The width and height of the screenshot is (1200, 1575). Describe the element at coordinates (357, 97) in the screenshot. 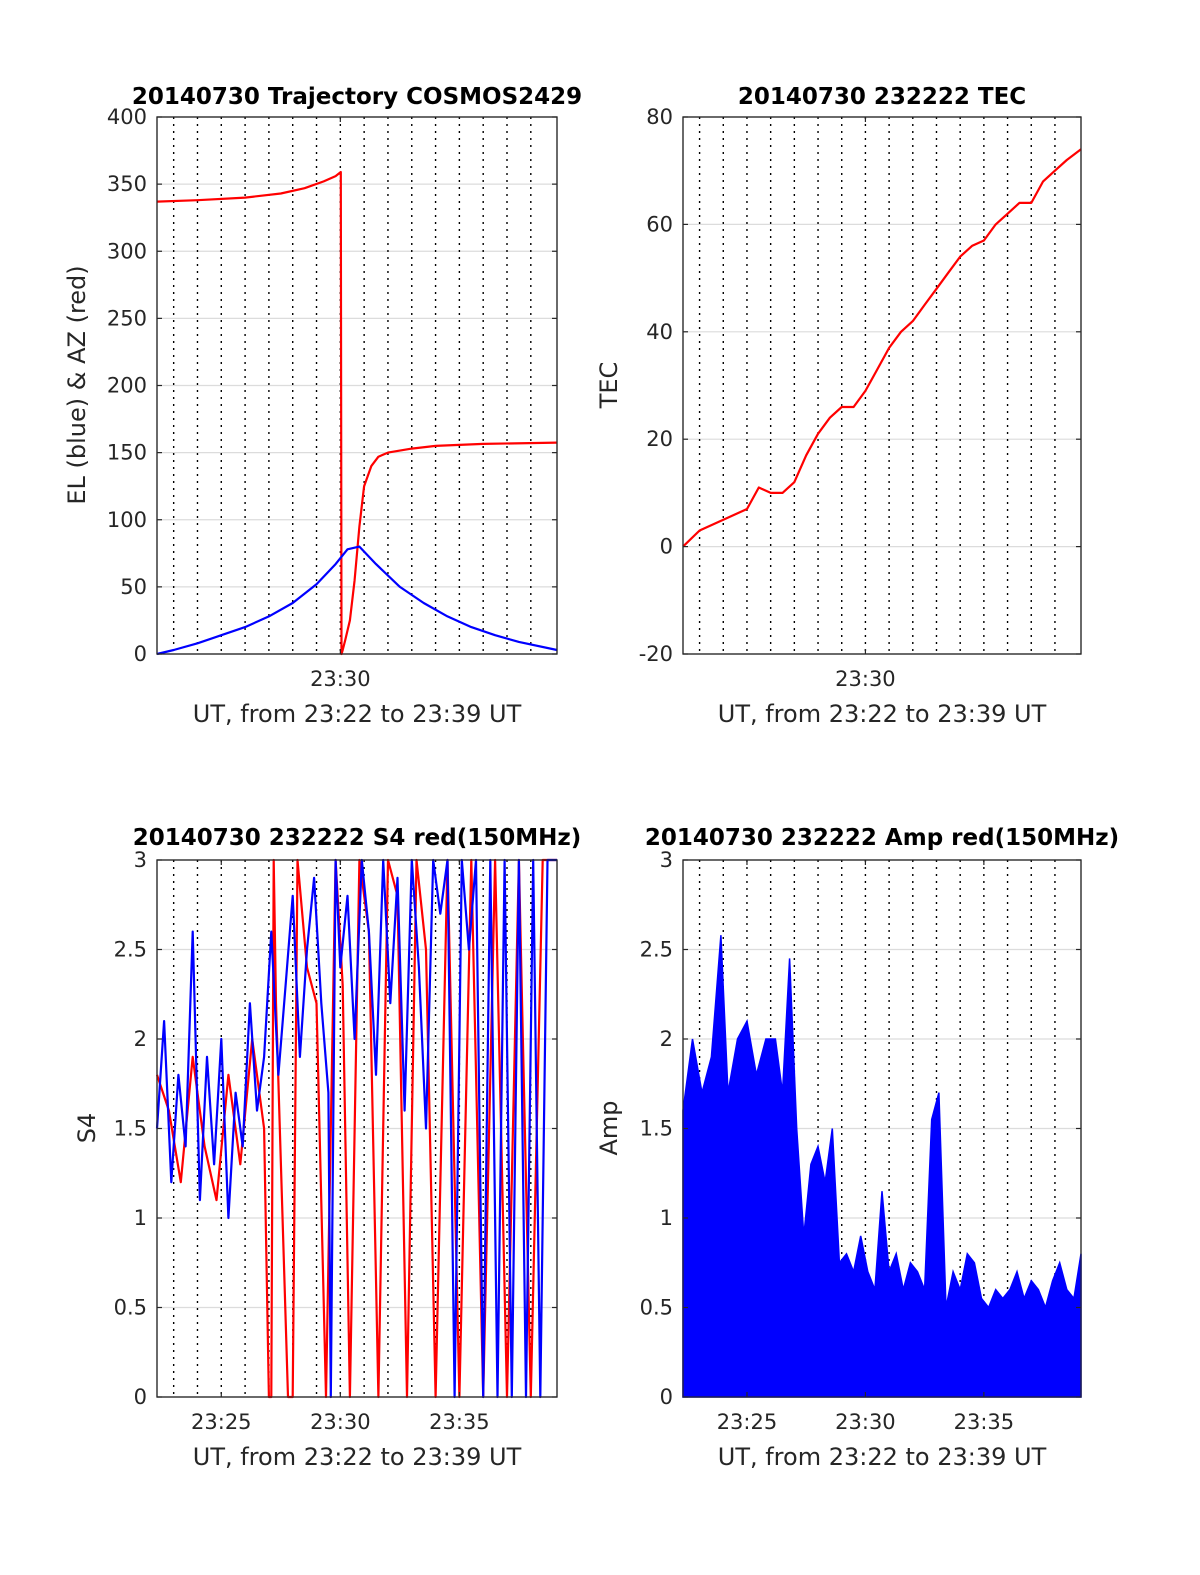

I see `chart-title: 20140730 Trajectory COSMOS2429` at that location.